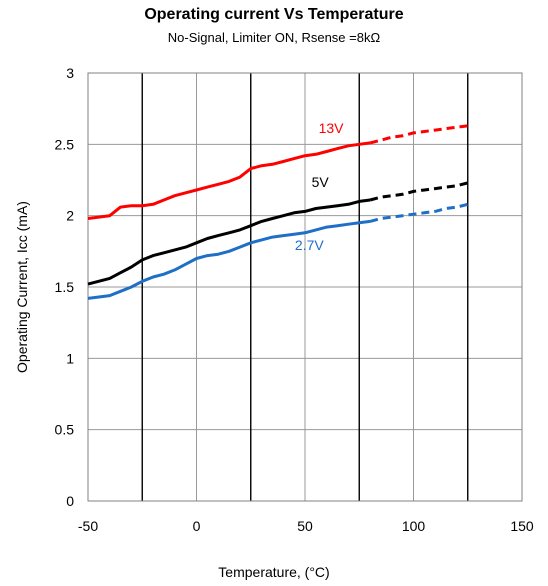 Image resolution: width=548 pixels, height=586 pixels. What do you see at coordinates (65, 144) in the screenshot?
I see `y-tick-label: 2.5` at bounding box center [65, 144].